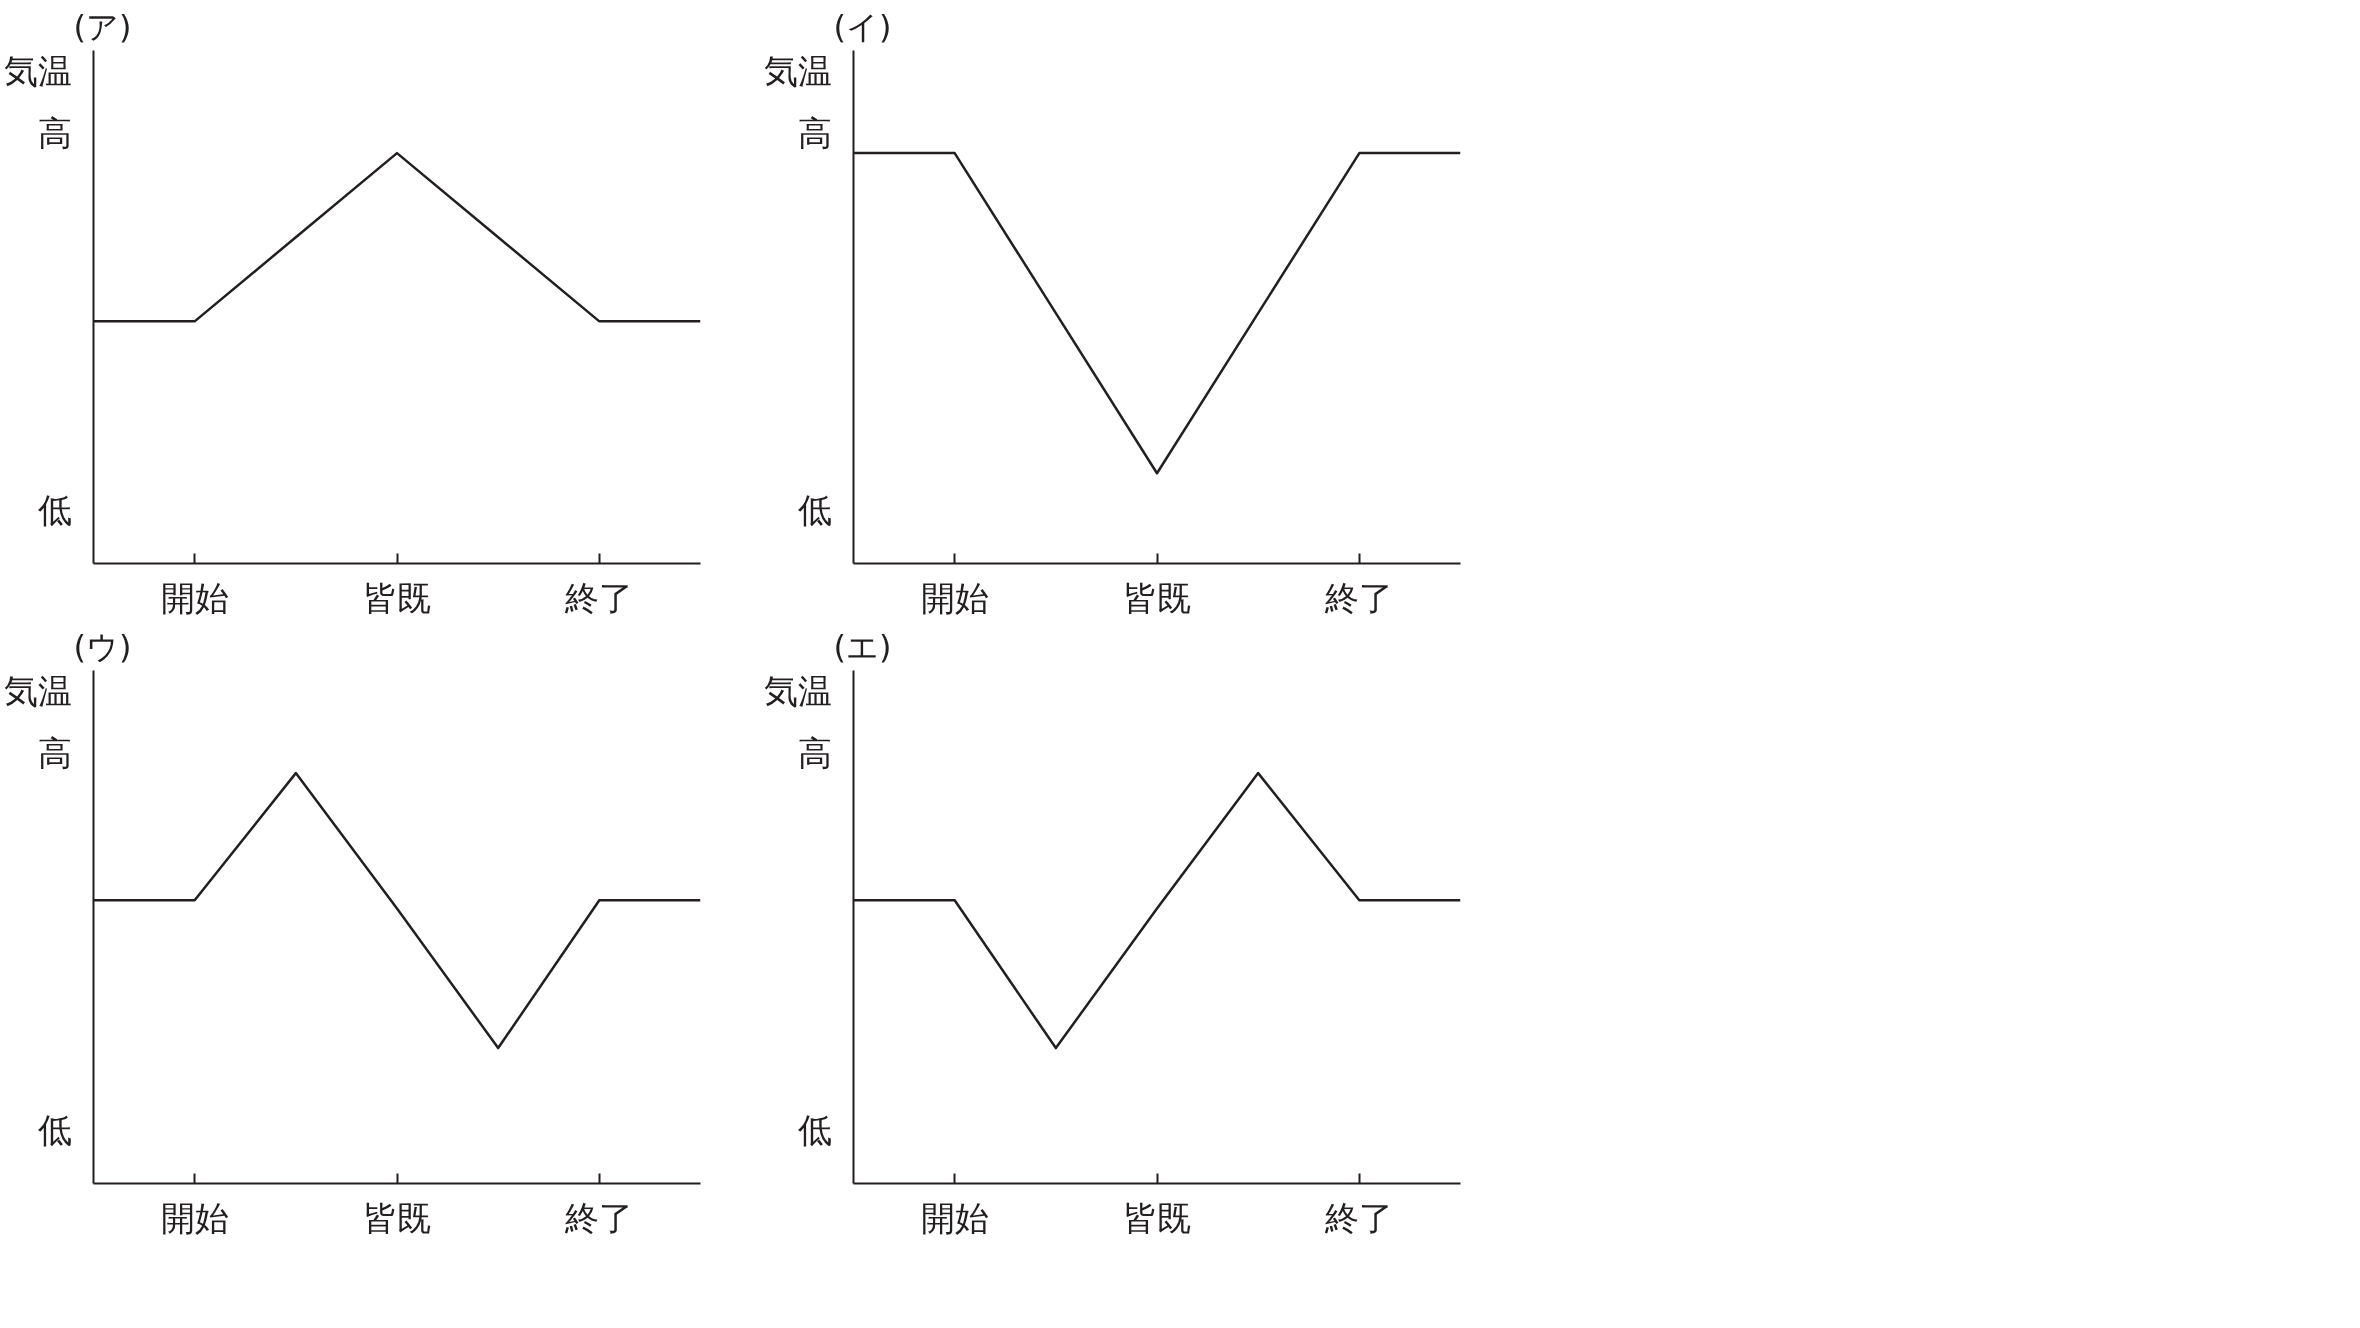  What do you see at coordinates (862, 26) in the screenshot?
I see `chart-title: (イ)` at bounding box center [862, 26].